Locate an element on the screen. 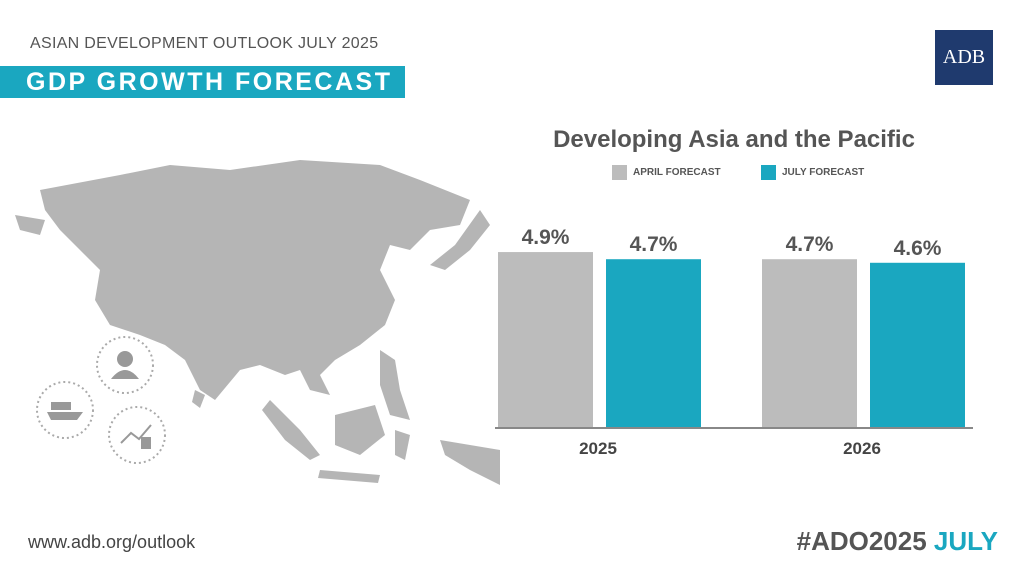  legend-label: JULY FORECAST is located at coordinates (823, 172).